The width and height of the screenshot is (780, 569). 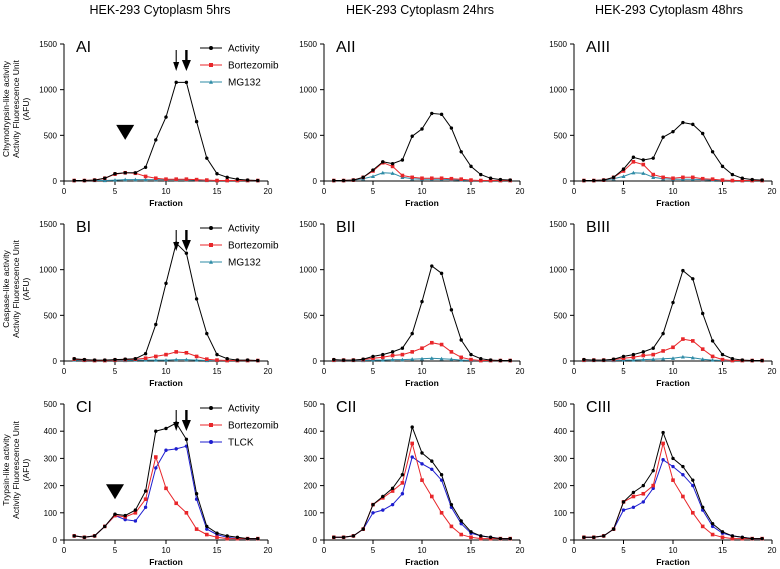 I want to click on panel-biii: 0 500 1000 1500 0 5 10 15 20 Fraction BIII, so click(x=663, y=303).